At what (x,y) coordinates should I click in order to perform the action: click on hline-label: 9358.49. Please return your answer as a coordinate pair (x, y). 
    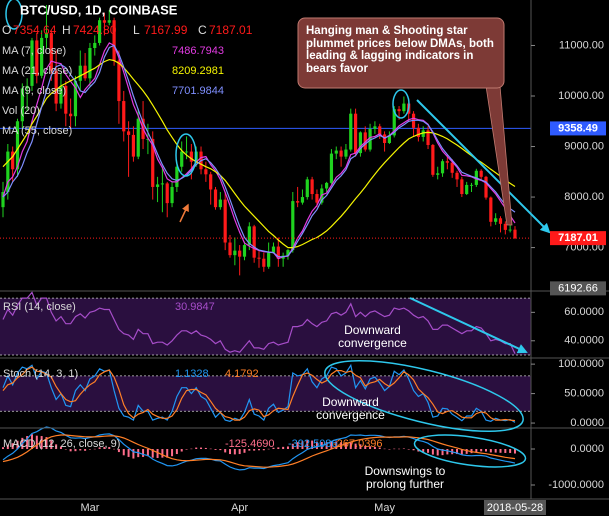
    Looking at the image, I should click on (578, 128).